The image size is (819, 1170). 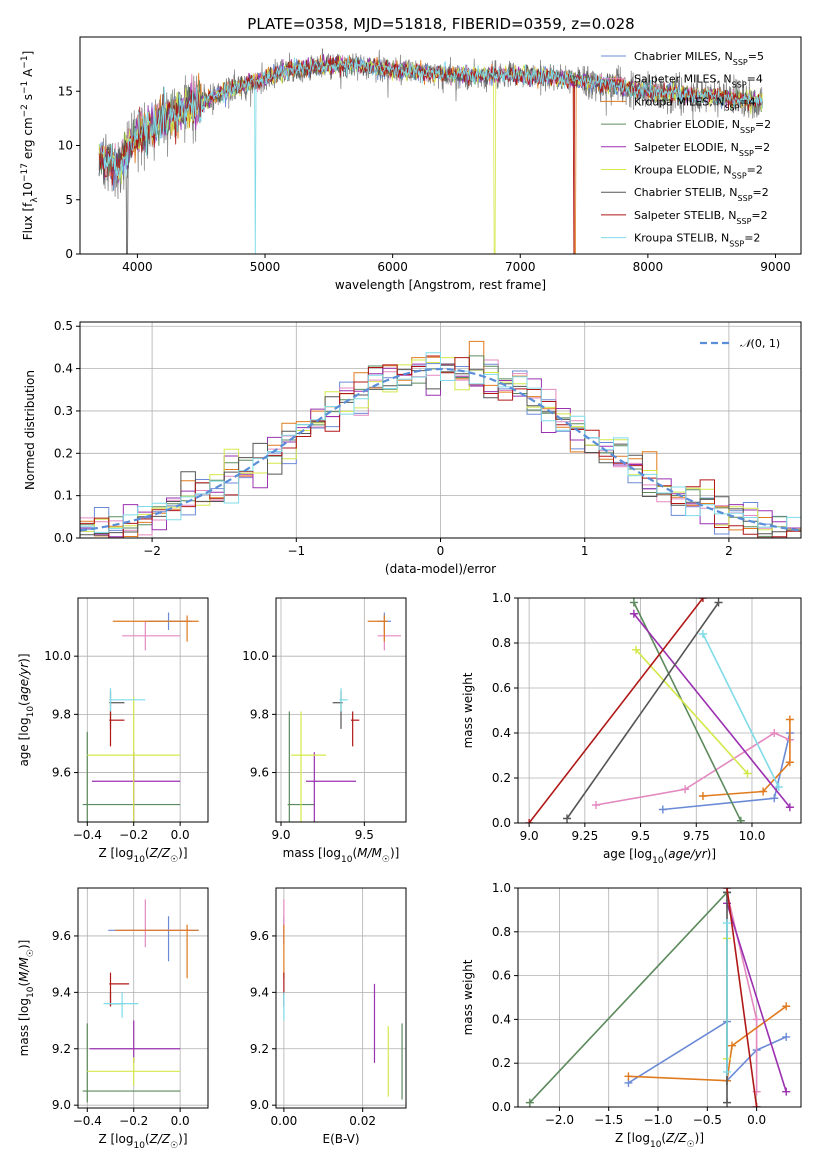 I want to click on x-axis-label: (data-model)/error, so click(x=440, y=569).